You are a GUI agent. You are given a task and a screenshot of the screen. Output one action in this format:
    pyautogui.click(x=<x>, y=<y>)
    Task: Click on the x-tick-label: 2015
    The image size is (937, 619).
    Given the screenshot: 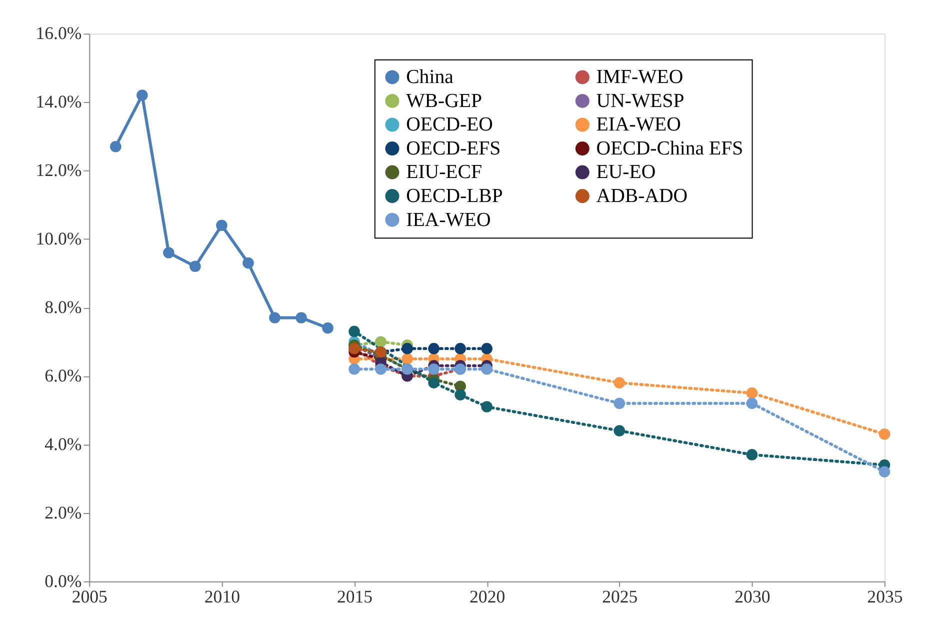 What is the action you would take?
    pyautogui.click(x=354, y=596)
    